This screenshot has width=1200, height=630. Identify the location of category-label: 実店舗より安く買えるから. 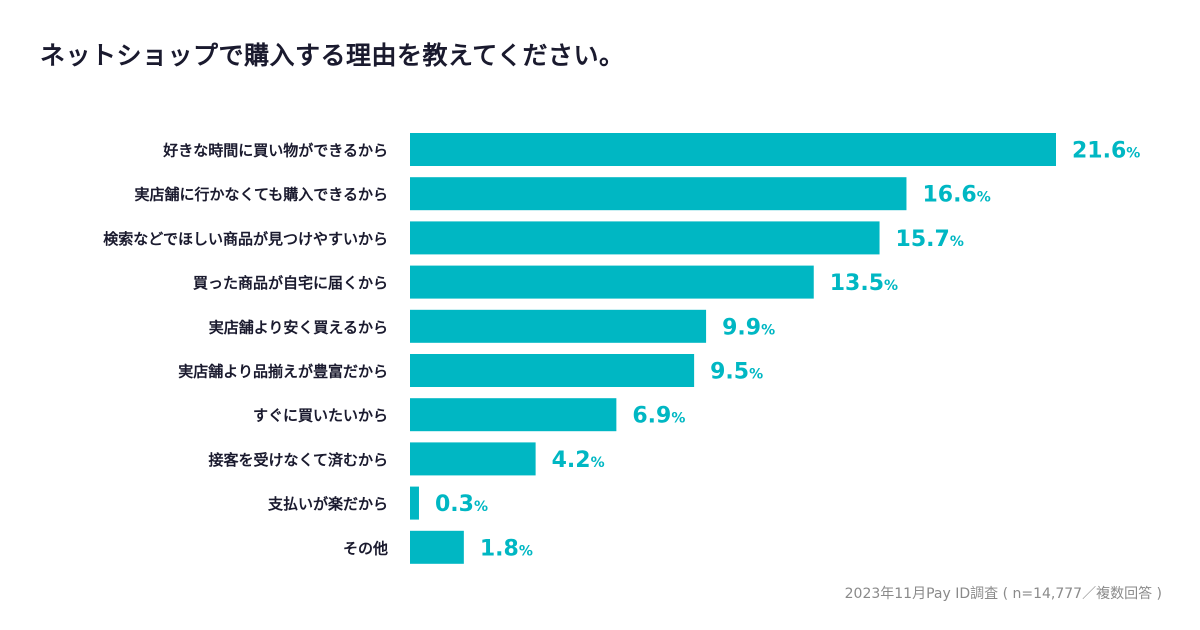
(298, 327).